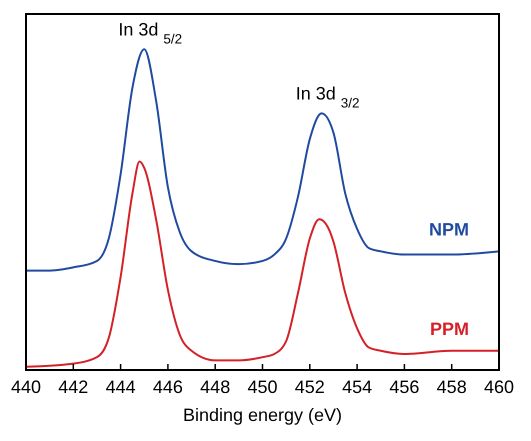 This screenshot has width=531, height=441. What do you see at coordinates (73, 387) in the screenshot?
I see `x-tick-label: 442` at bounding box center [73, 387].